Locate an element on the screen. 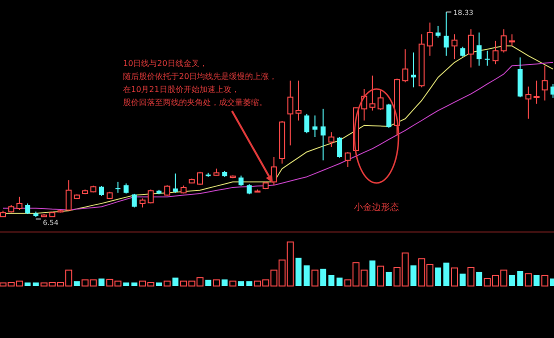  annotation: 随后股价依托于20日均线先是缓慢的上涨， is located at coordinates (200, 76).